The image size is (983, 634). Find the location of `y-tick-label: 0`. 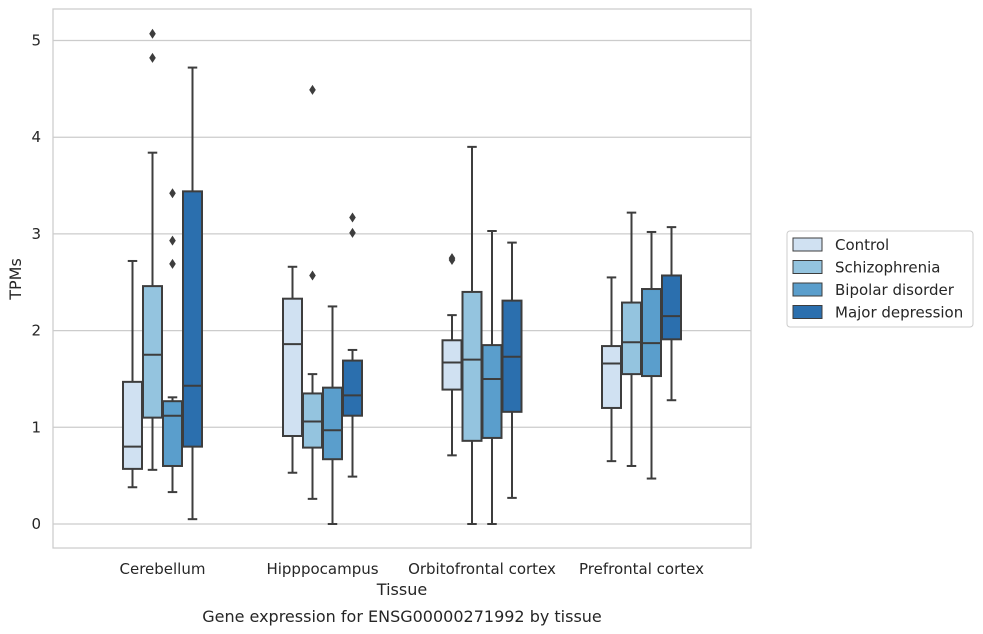

y-tick-label: 0 is located at coordinates (36, 524).